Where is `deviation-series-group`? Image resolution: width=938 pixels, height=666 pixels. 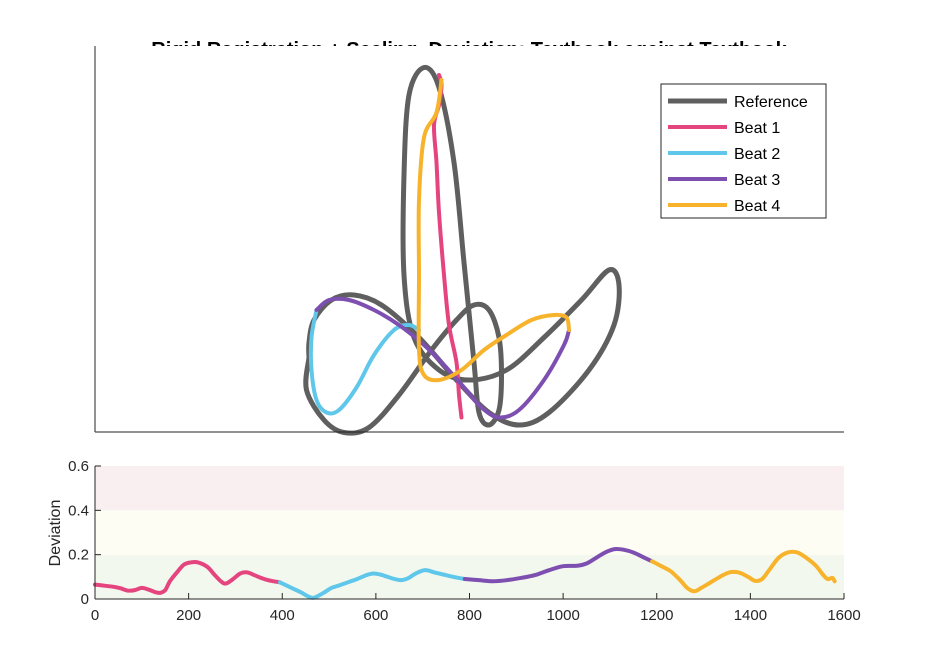 deviation-series-group is located at coordinates (465, 573).